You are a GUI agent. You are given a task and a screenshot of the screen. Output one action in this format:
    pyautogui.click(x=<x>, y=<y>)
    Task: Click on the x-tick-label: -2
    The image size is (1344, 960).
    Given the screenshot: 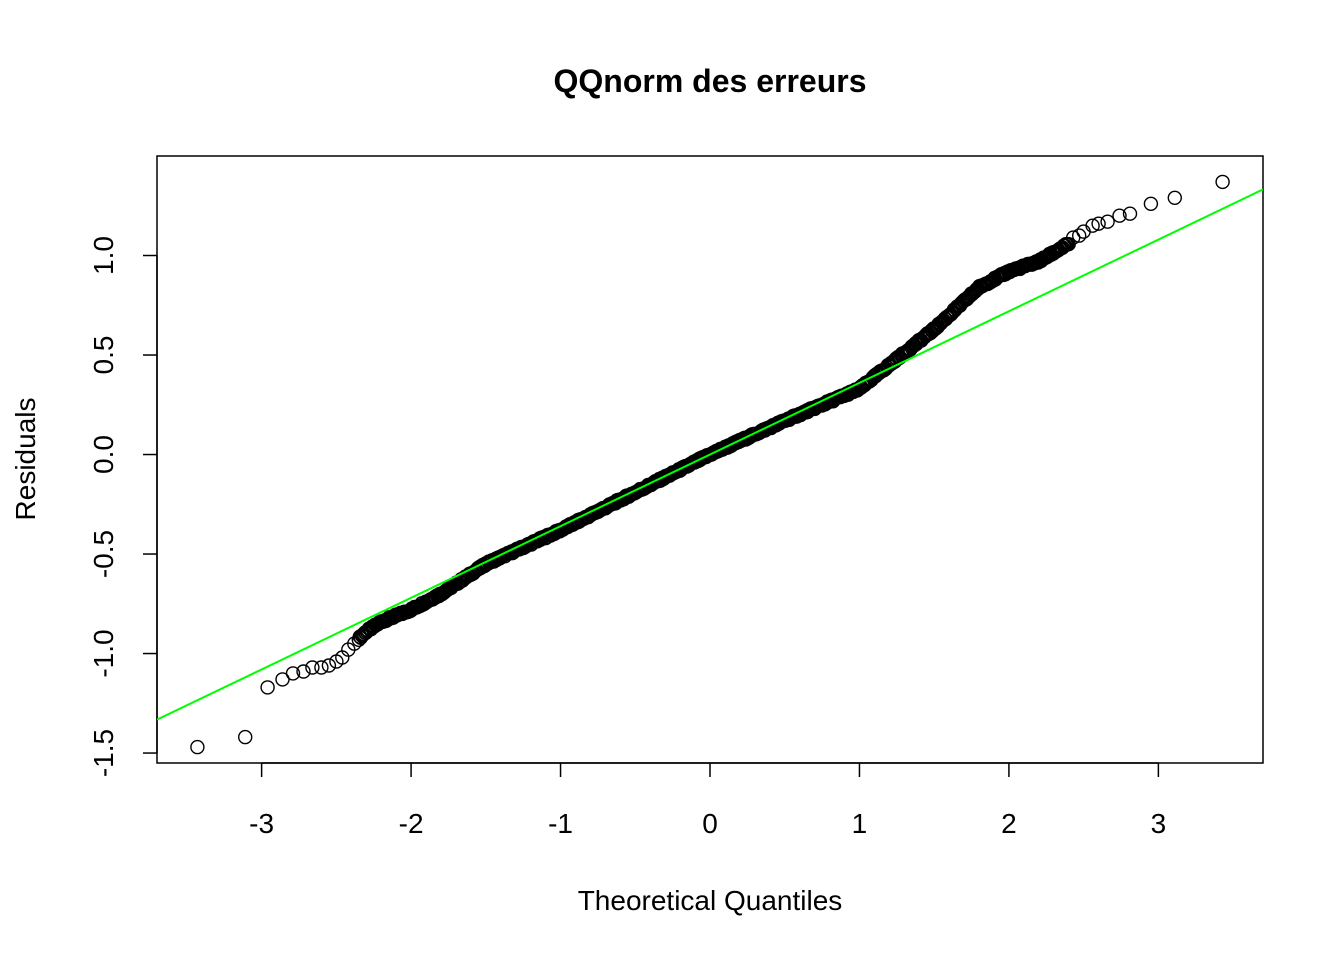 What is the action you would take?
    pyautogui.click(x=411, y=823)
    